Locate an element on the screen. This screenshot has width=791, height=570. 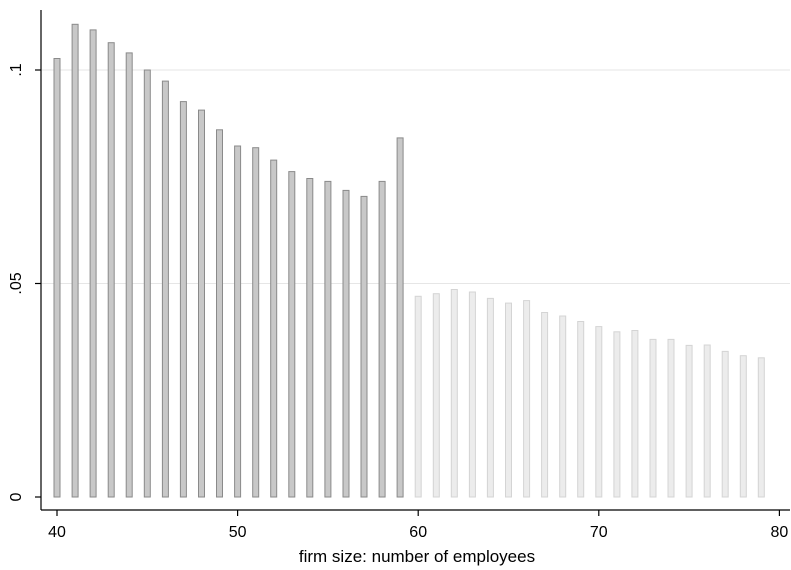
y-tick-label: 0 is located at coordinates (16, 496).